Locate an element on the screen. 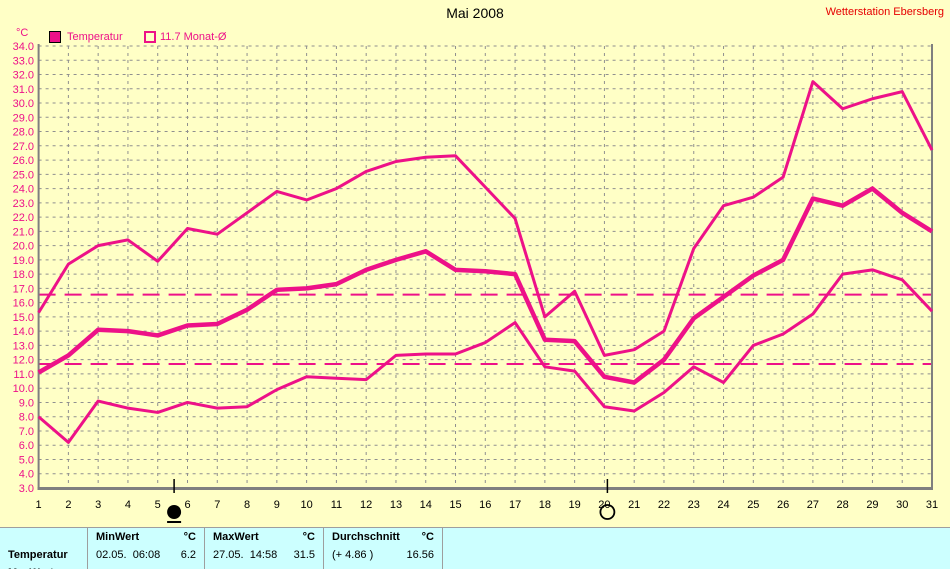  svg-text: 18 is located at coordinates (545, 505).